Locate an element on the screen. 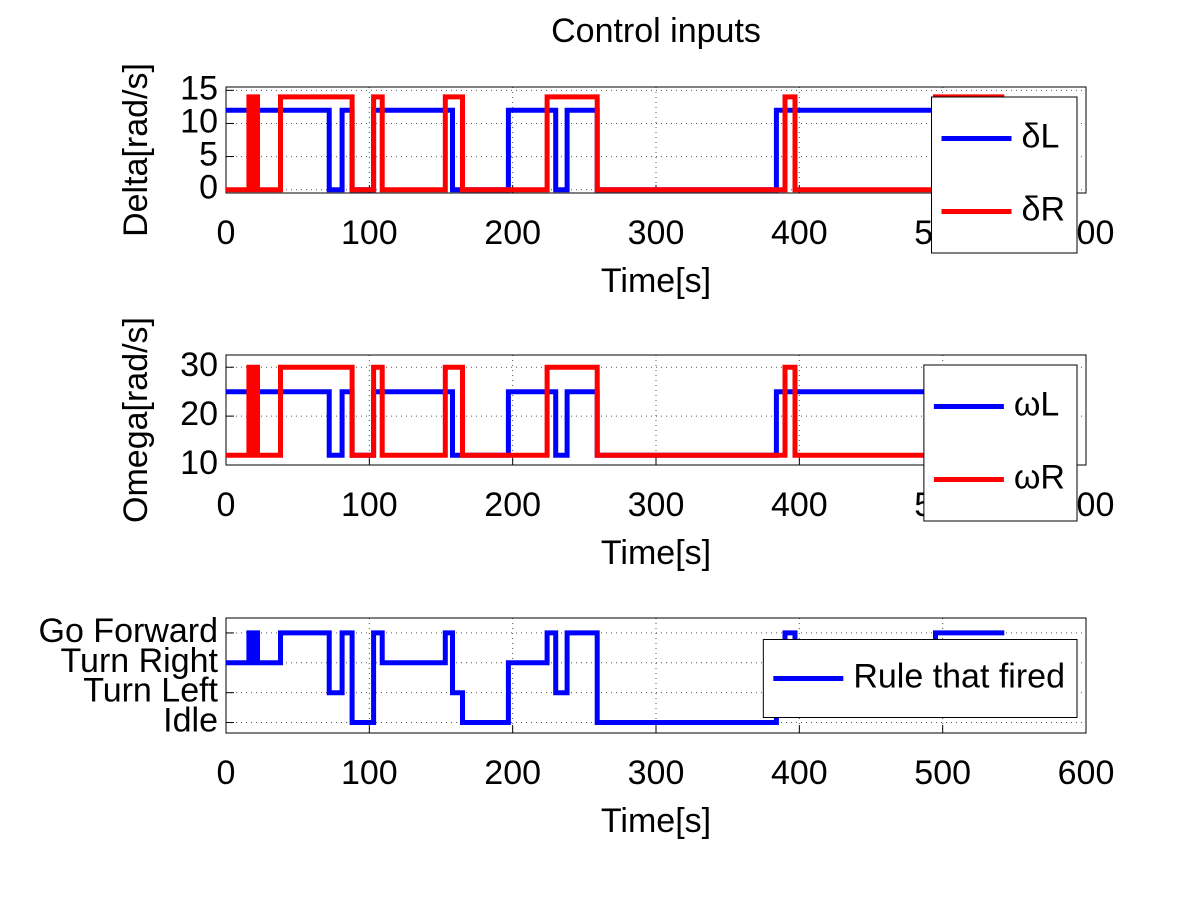 The image size is (1200, 900). x-tick-label: 500 is located at coordinates (942, 773).